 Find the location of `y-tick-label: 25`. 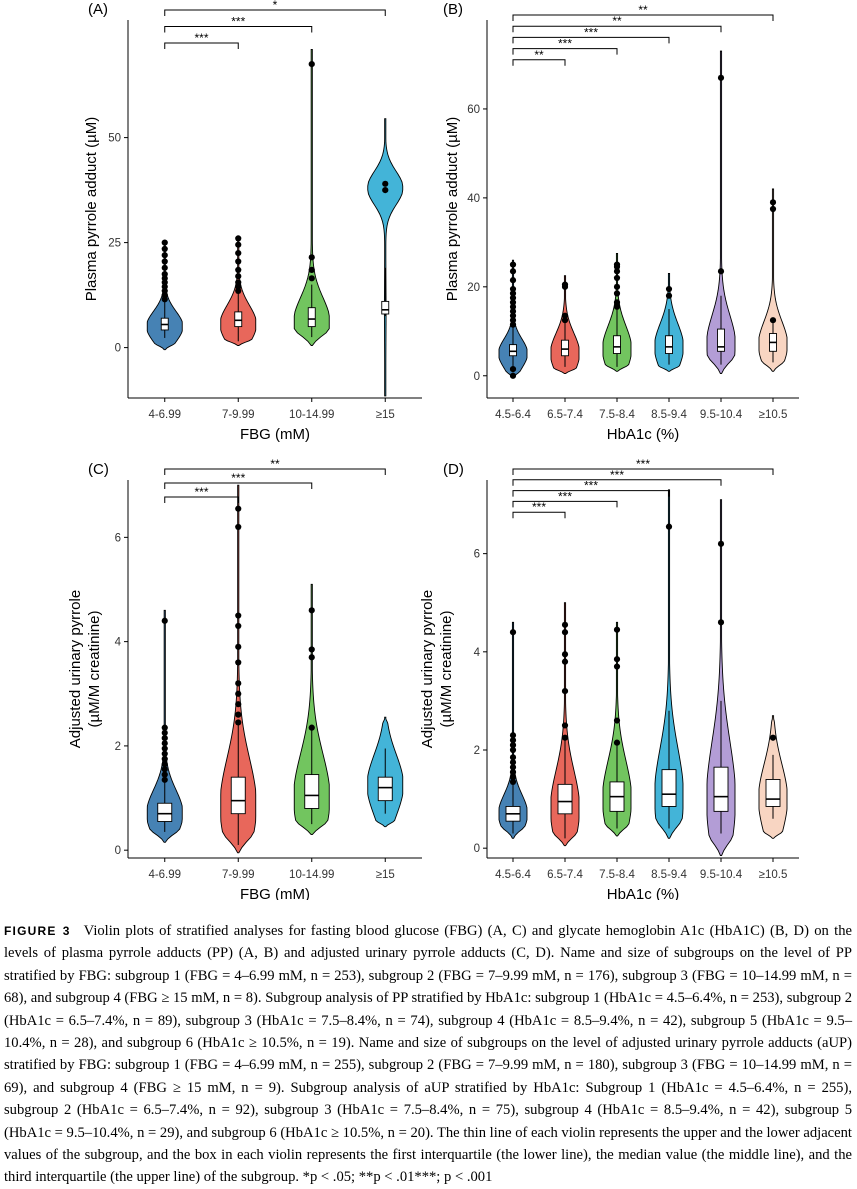

y-tick-label: 25 is located at coordinates (114, 244).